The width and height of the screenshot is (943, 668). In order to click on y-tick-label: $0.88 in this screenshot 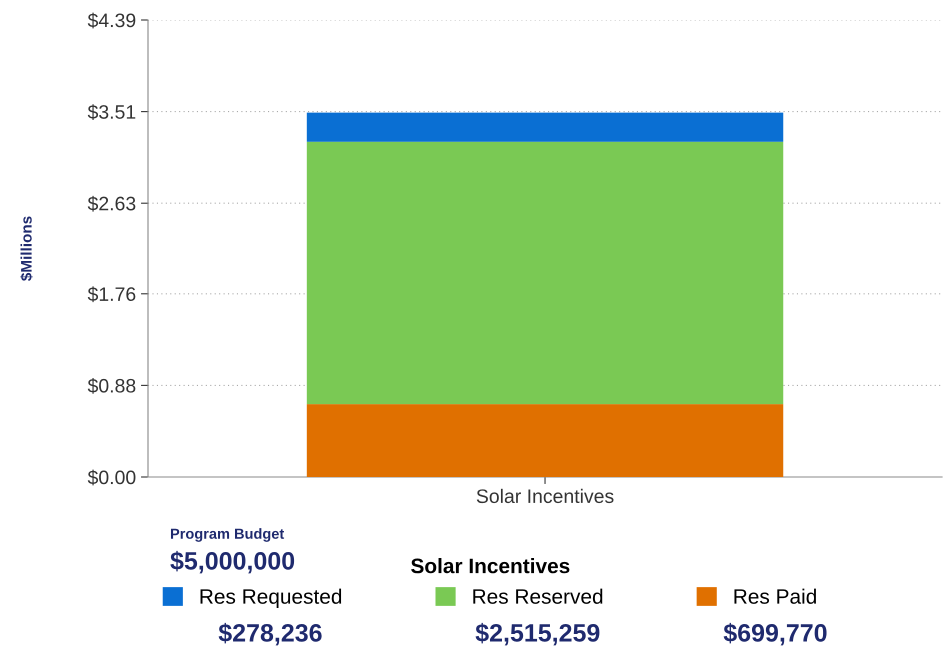, I will do `click(112, 386)`.